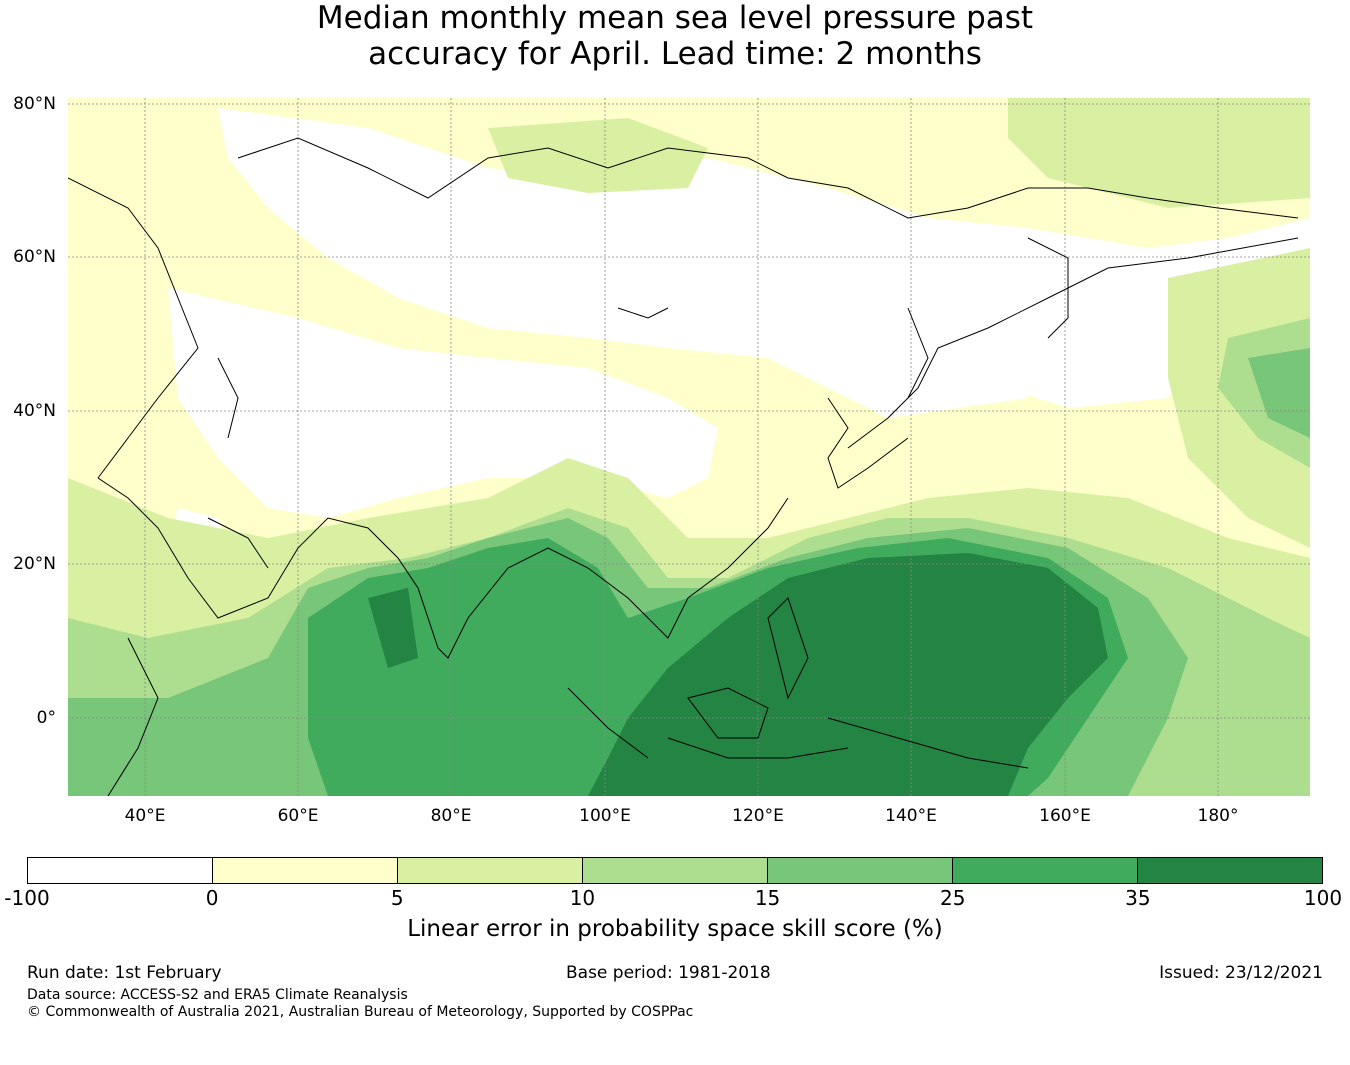 This screenshot has width=1350, height=1065. I want to click on lon-label-120e: 120°E, so click(758, 816).